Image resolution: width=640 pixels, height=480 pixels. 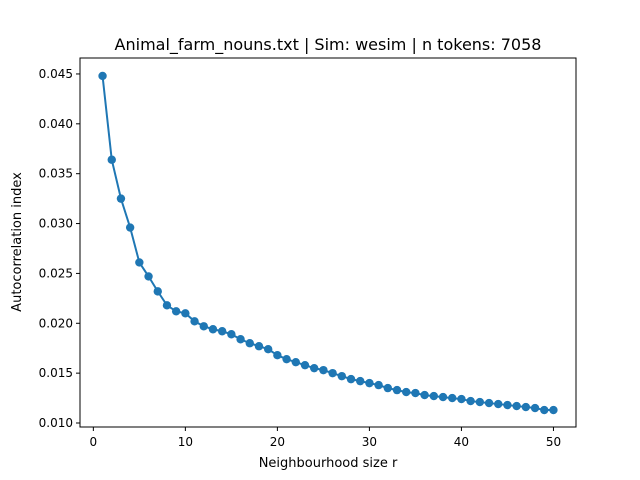 What do you see at coordinates (56, 74) in the screenshot?
I see `y-tick-label: 0.045` at bounding box center [56, 74].